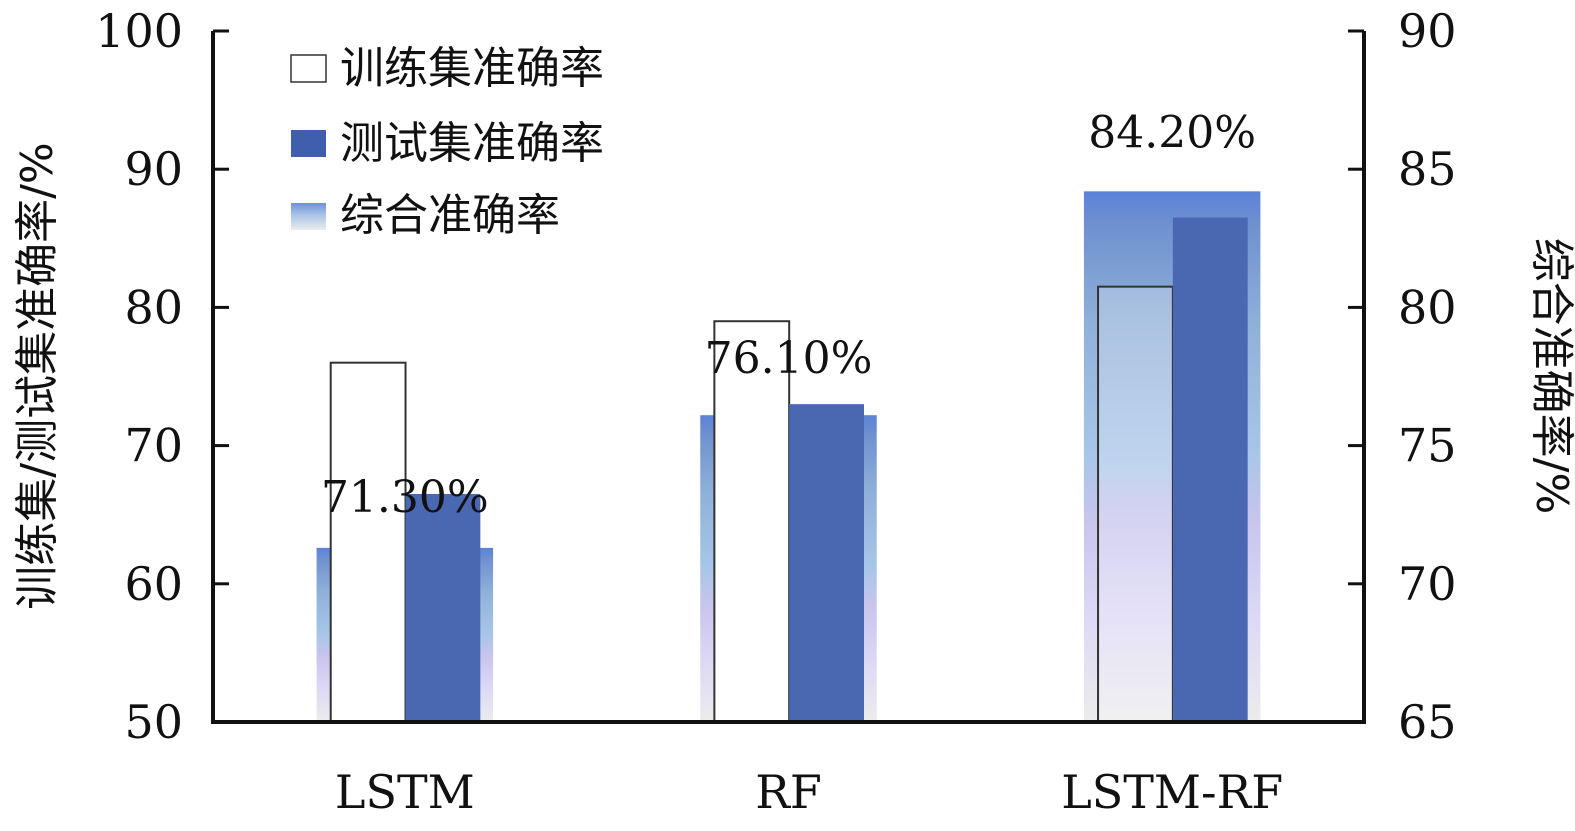  I want to click on x-tick-label-rf: RF, so click(788, 792).